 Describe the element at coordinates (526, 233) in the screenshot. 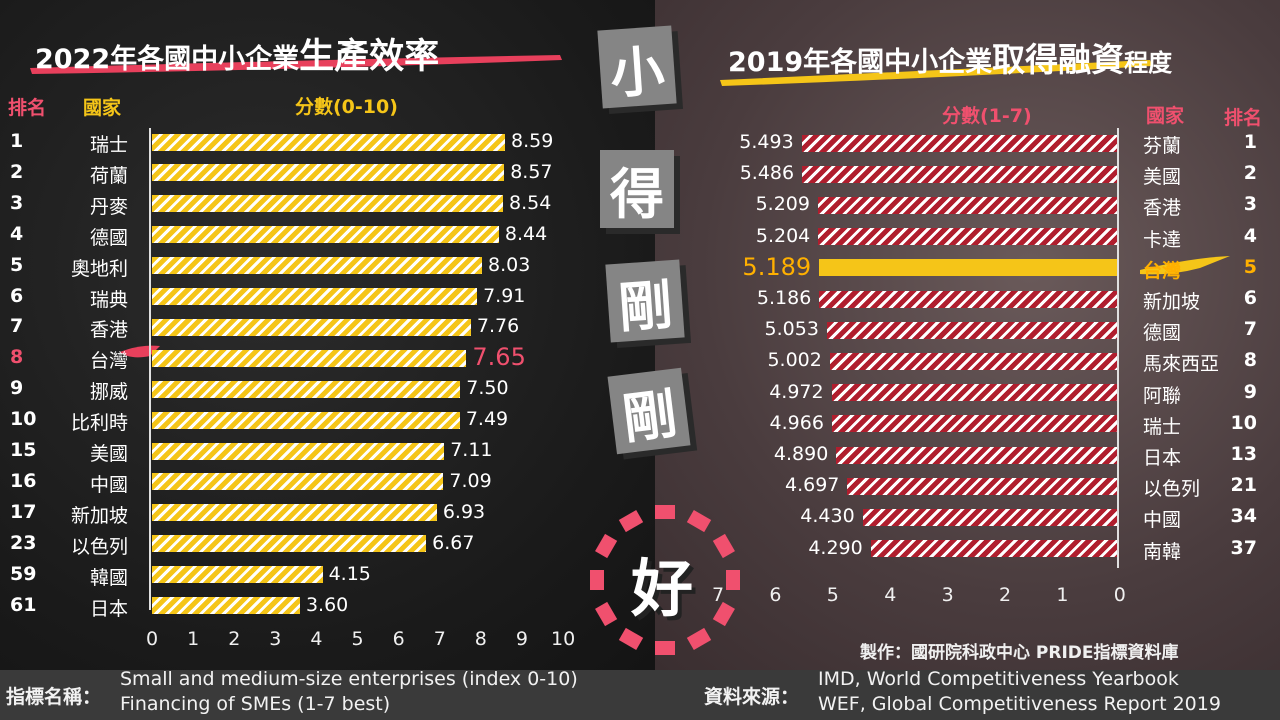

I see `left-value-label: 8.44` at that location.